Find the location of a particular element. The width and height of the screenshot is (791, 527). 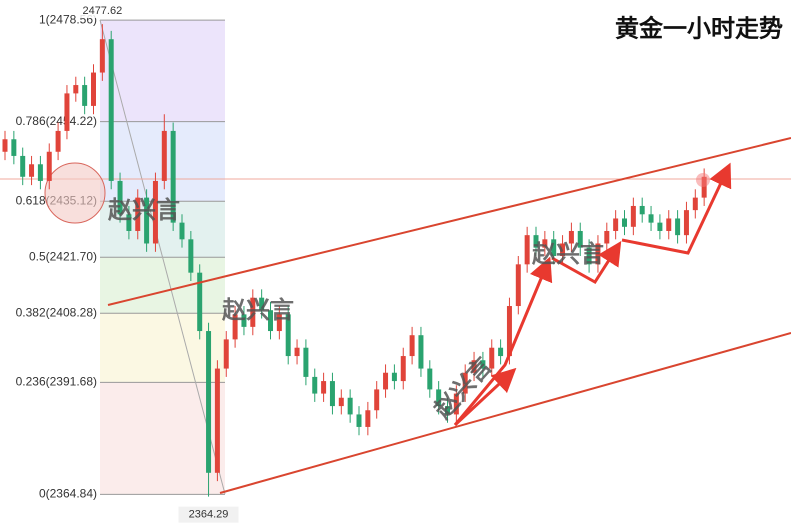

fib-label: 0(2364.84) is located at coordinates (68, 493).